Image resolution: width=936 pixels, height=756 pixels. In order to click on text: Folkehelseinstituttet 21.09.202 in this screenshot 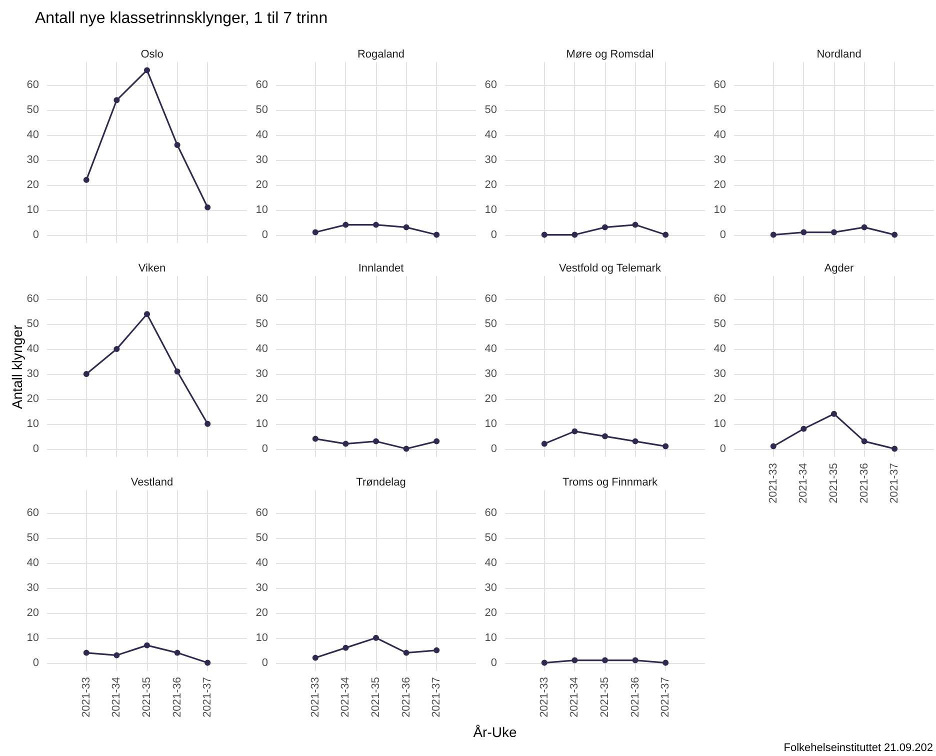, I will do `click(858, 748)`.